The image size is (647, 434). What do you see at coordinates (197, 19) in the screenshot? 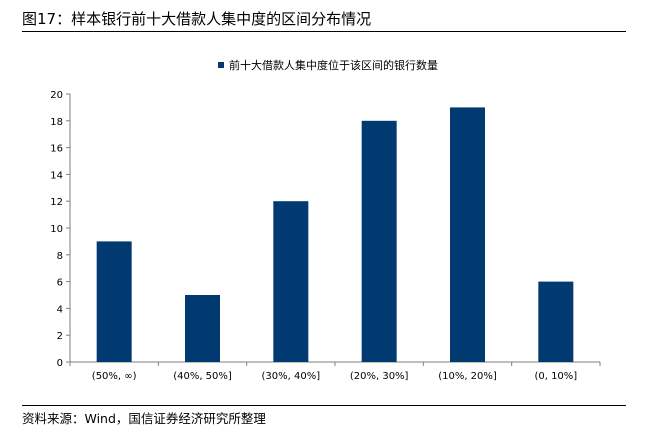
I see `figure-title: 图17：样本银行前十大借款人集中度的区间分布情况` at bounding box center [197, 19].